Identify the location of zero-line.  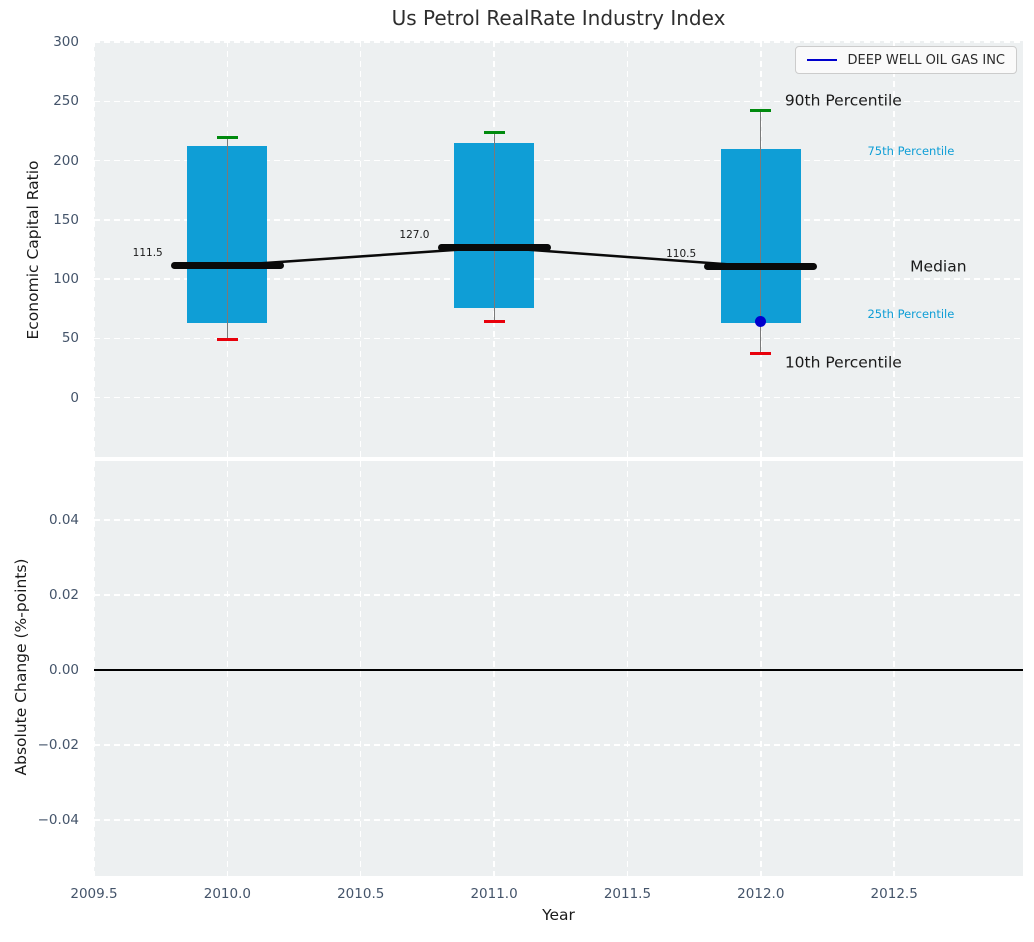
(558, 670).